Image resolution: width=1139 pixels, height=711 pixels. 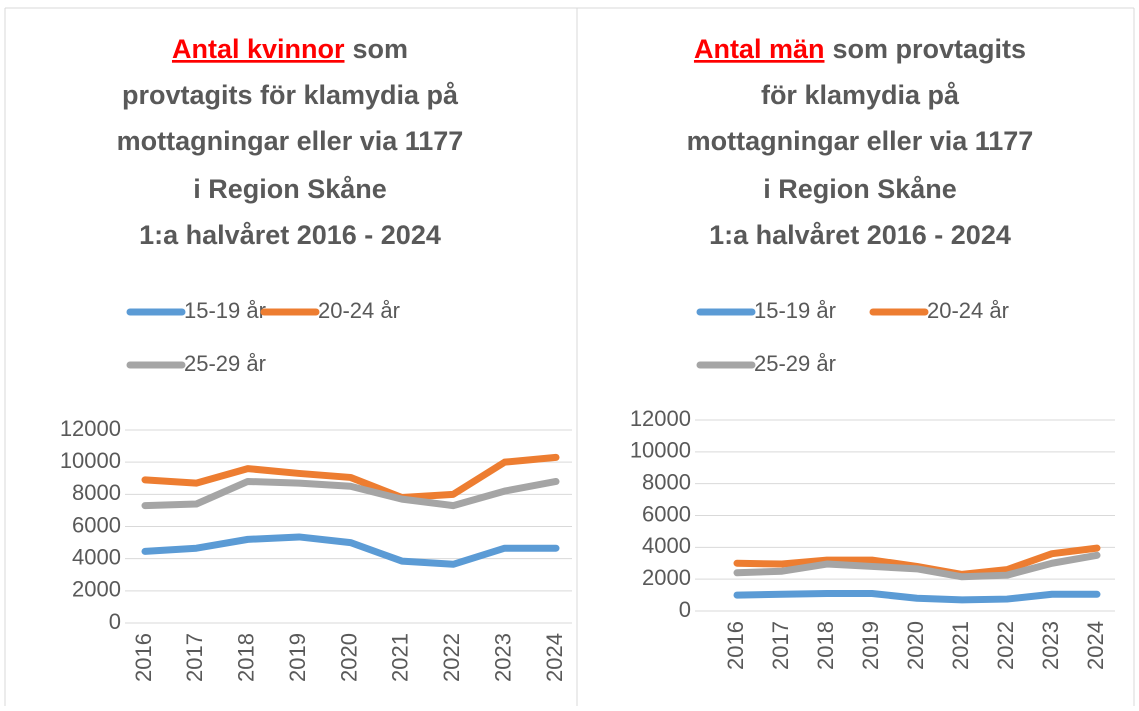 I want to click on title-part: som provtagits, so click(x=929, y=49).